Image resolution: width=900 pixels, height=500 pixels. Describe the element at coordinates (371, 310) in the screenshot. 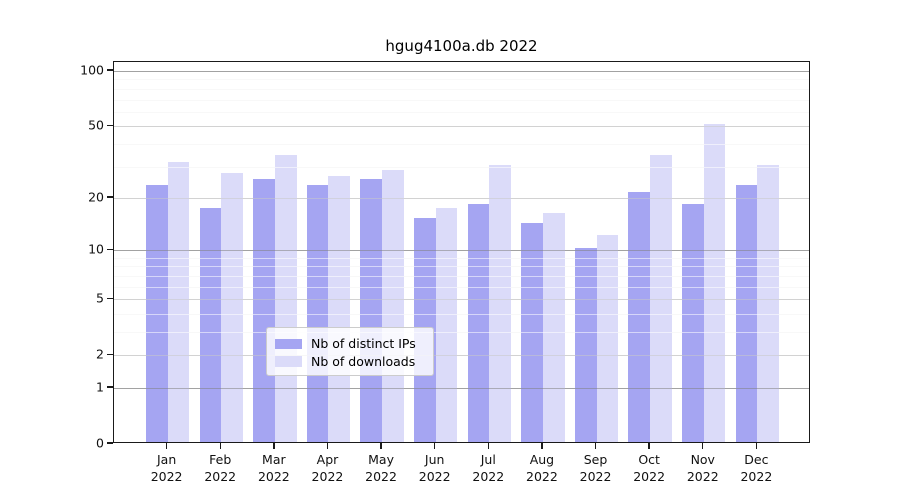

I see `bar-nb-of-distinct-ips-may` at that location.